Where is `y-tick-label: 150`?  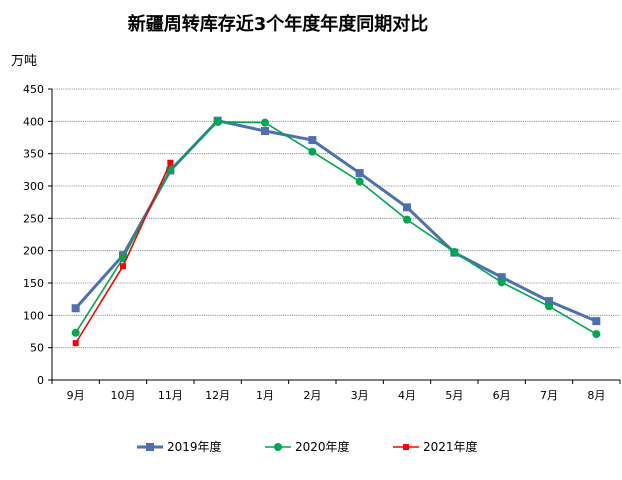 y-tick-label: 150 is located at coordinates (33, 283).